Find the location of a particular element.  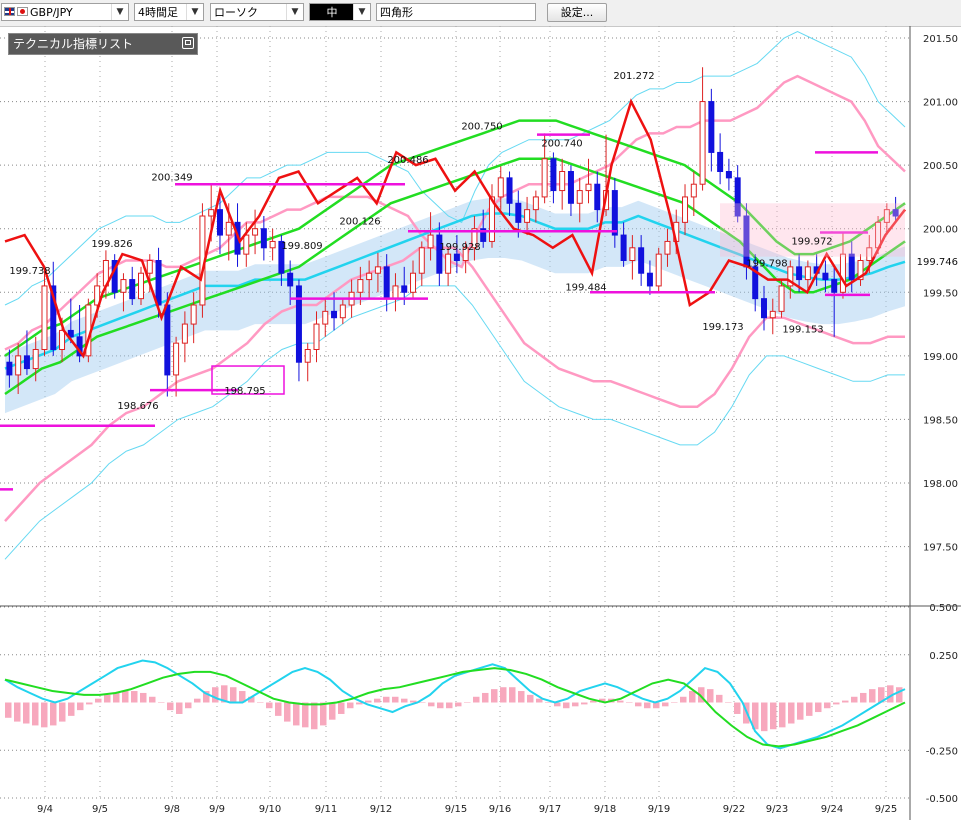

signal-line is located at coordinates (455, 707).